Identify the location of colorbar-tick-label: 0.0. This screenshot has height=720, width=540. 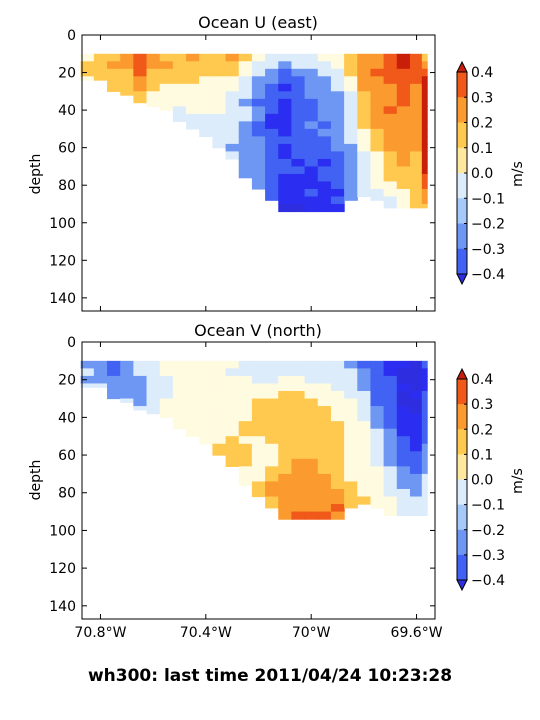
(482, 174).